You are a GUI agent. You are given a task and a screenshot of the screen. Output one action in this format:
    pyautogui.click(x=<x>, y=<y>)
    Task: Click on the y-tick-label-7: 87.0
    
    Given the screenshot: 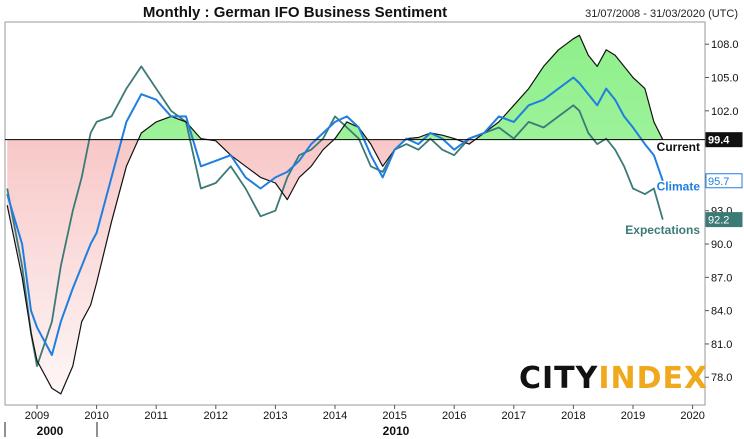 What is the action you would take?
    pyautogui.click(x=721, y=278)
    